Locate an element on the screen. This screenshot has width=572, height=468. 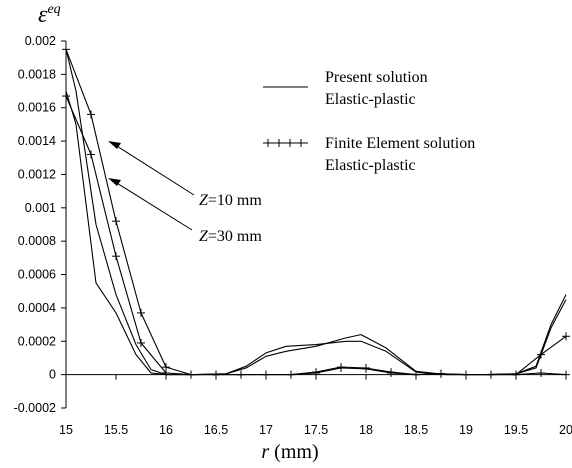
y-tick-label: 0.002 is located at coordinates (40, 41).